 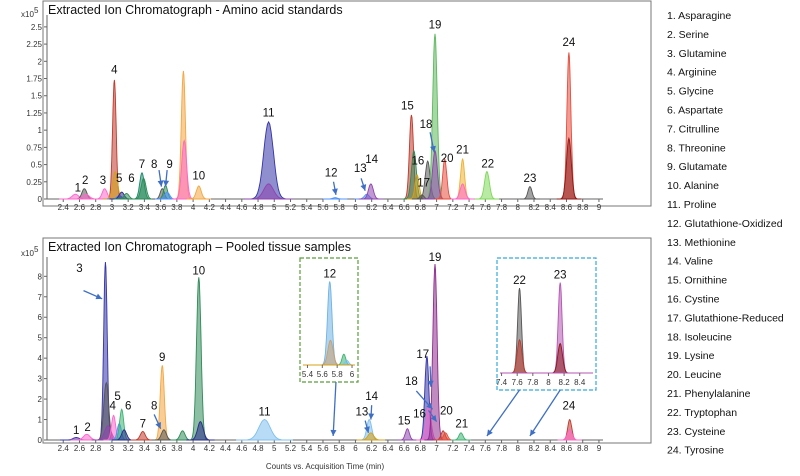 What do you see at coordinates (40, 399) in the screenshot?
I see `y-tick-label: 2` at bounding box center [40, 399].